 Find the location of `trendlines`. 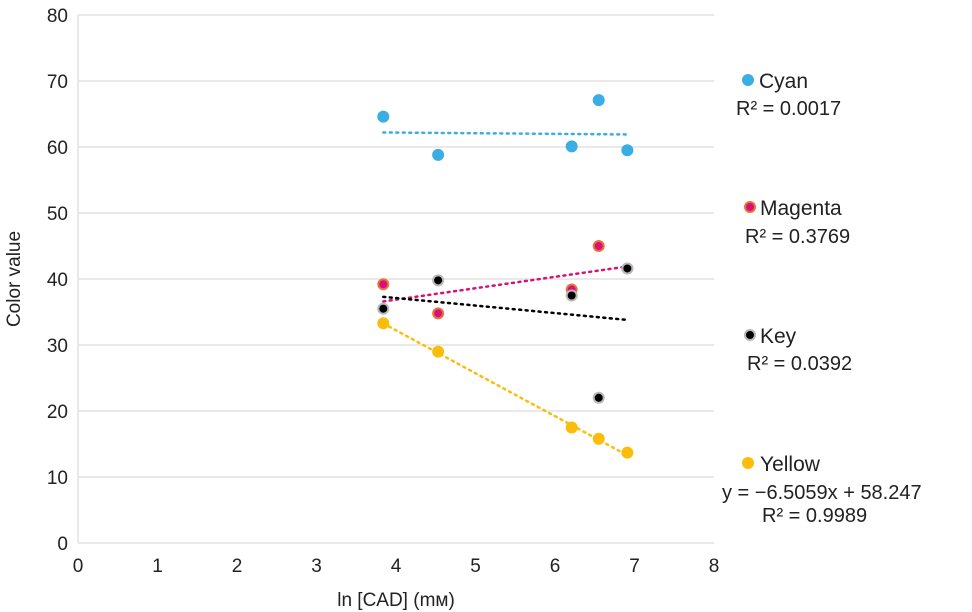

trendlines is located at coordinates (505, 294).